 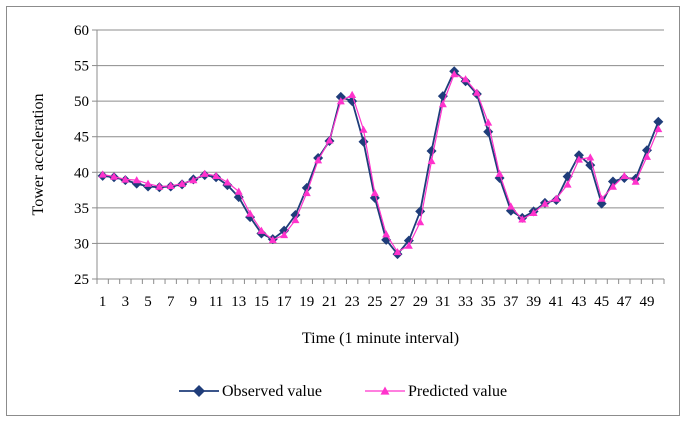 What do you see at coordinates (556, 302) in the screenshot?
I see `x-tick-label: 41` at bounding box center [556, 302].